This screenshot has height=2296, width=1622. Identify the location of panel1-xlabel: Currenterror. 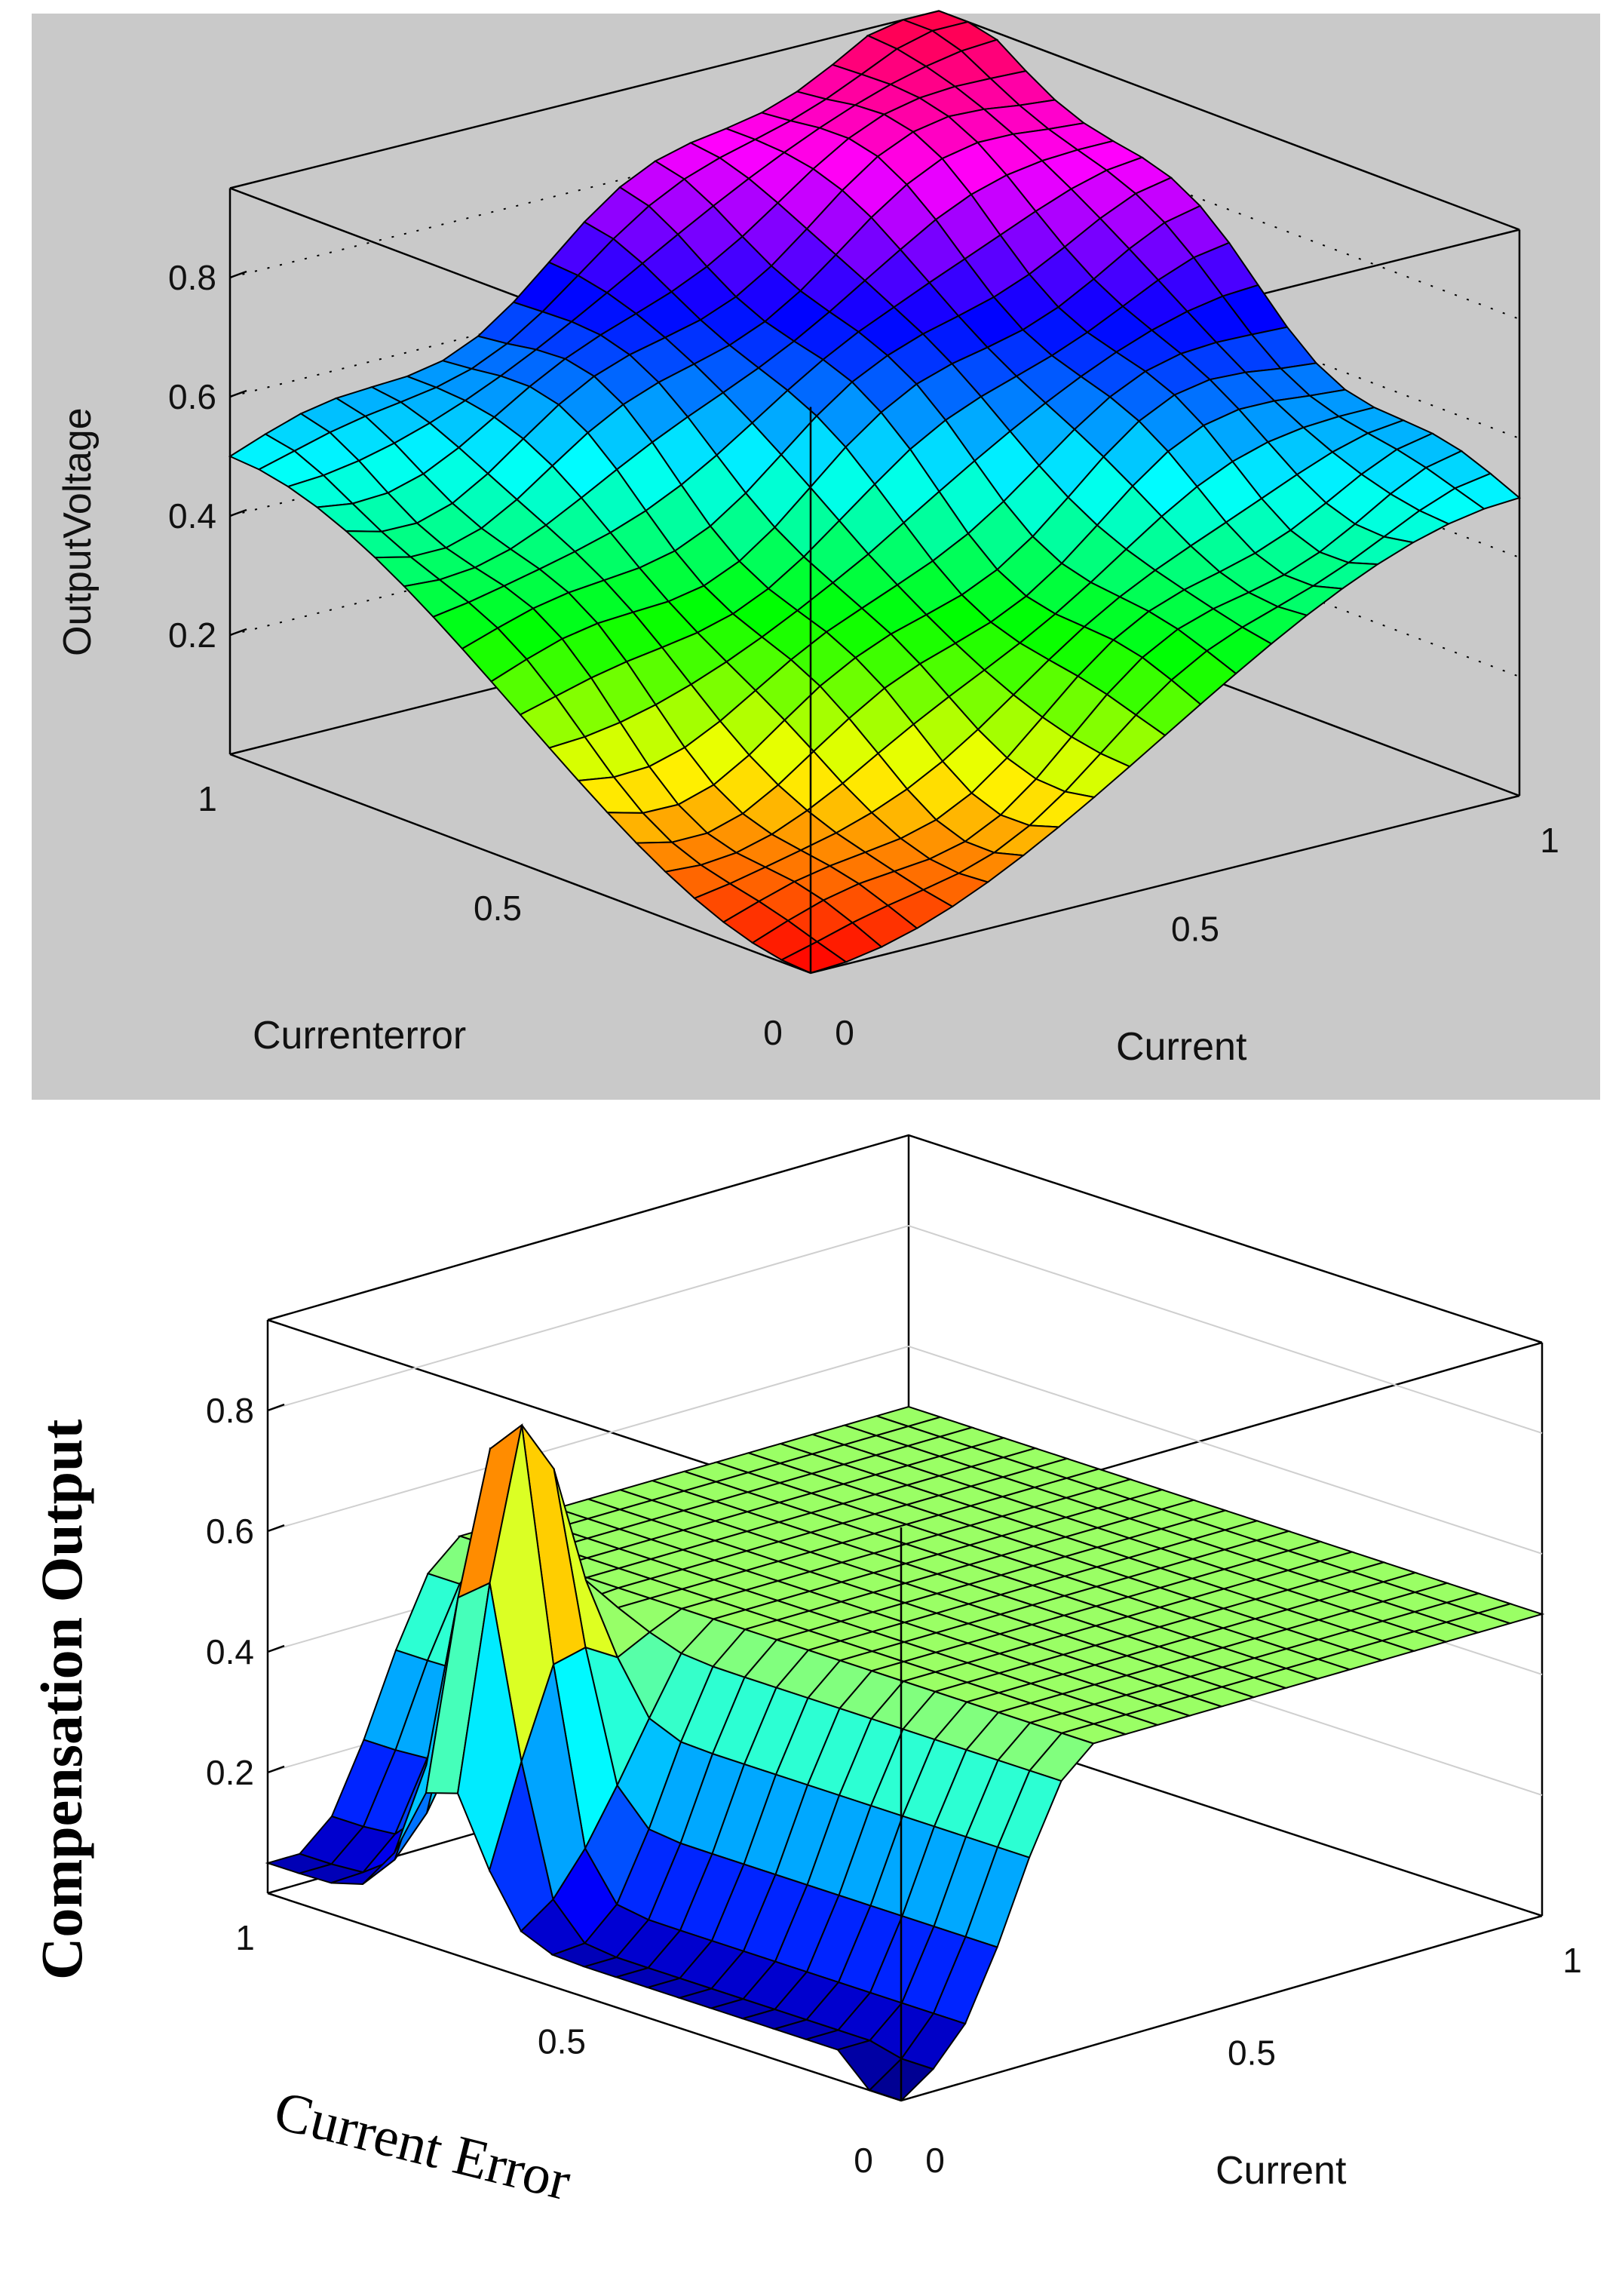
(359, 1036).